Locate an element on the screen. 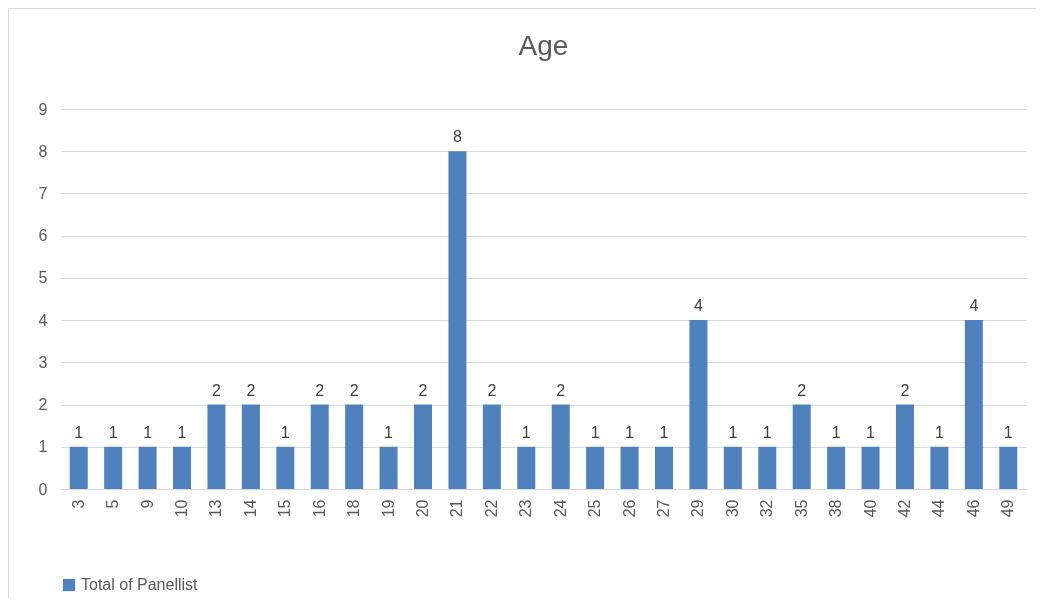  x-tick-label: 19 is located at coordinates (388, 508).